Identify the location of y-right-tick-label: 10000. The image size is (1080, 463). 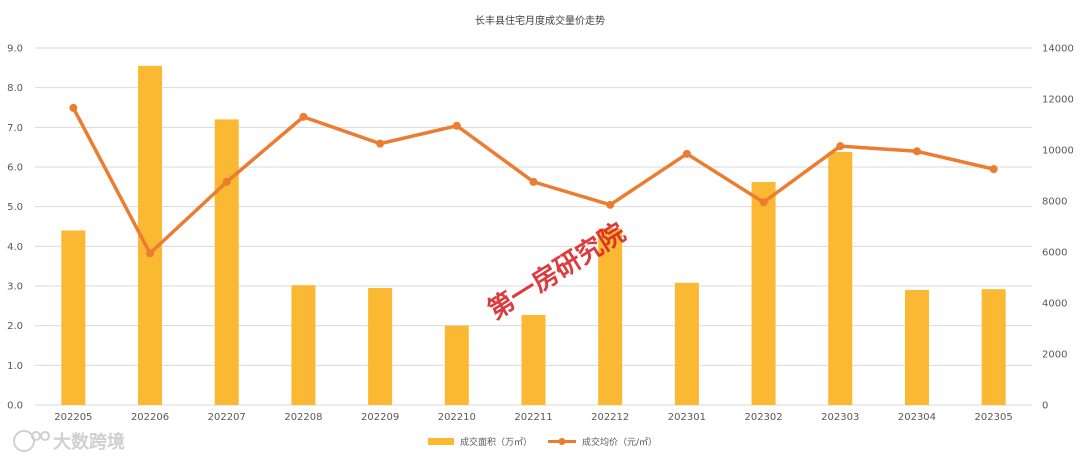
(1058, 151).